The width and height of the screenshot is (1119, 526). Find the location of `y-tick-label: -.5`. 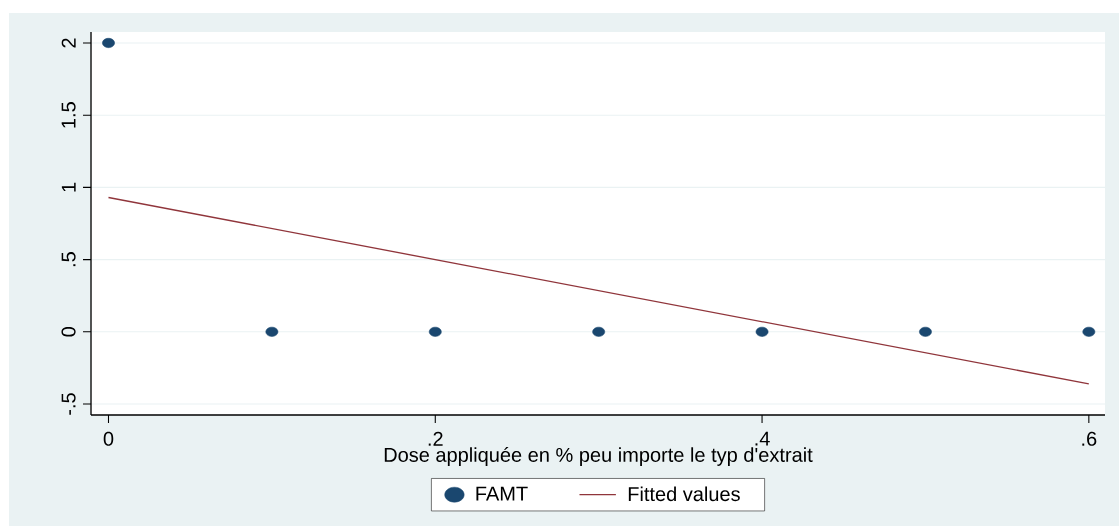

y-tick-label: -.5 is located at coordinates (68, 404).